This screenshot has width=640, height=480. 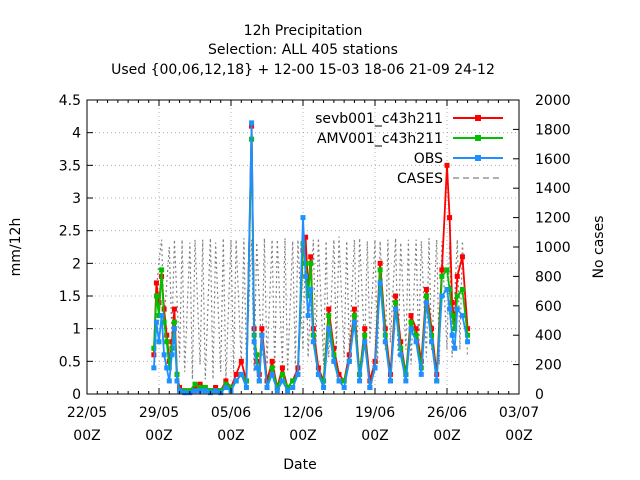 I want to click on y-axis-ticks: 0 0.5 1 1.5 2 2.5 3 3.5 4 4.5, so click(x=76, y=248).